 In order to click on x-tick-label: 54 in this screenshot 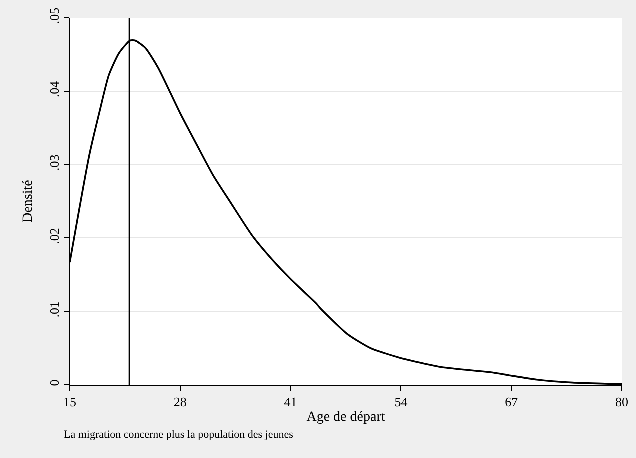, I will do `click(401, 402)`.